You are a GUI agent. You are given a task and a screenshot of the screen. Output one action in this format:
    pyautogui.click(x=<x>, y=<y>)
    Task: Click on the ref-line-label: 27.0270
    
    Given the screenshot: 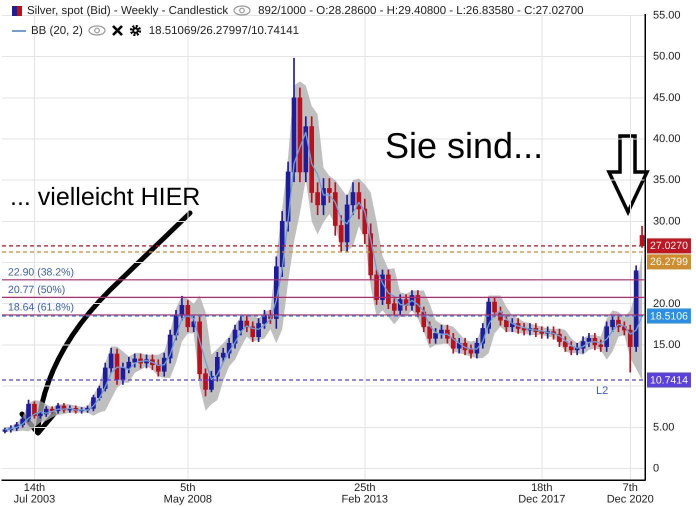 What is the action you would take?
    pyautogui.click(x=669, y=246)
    